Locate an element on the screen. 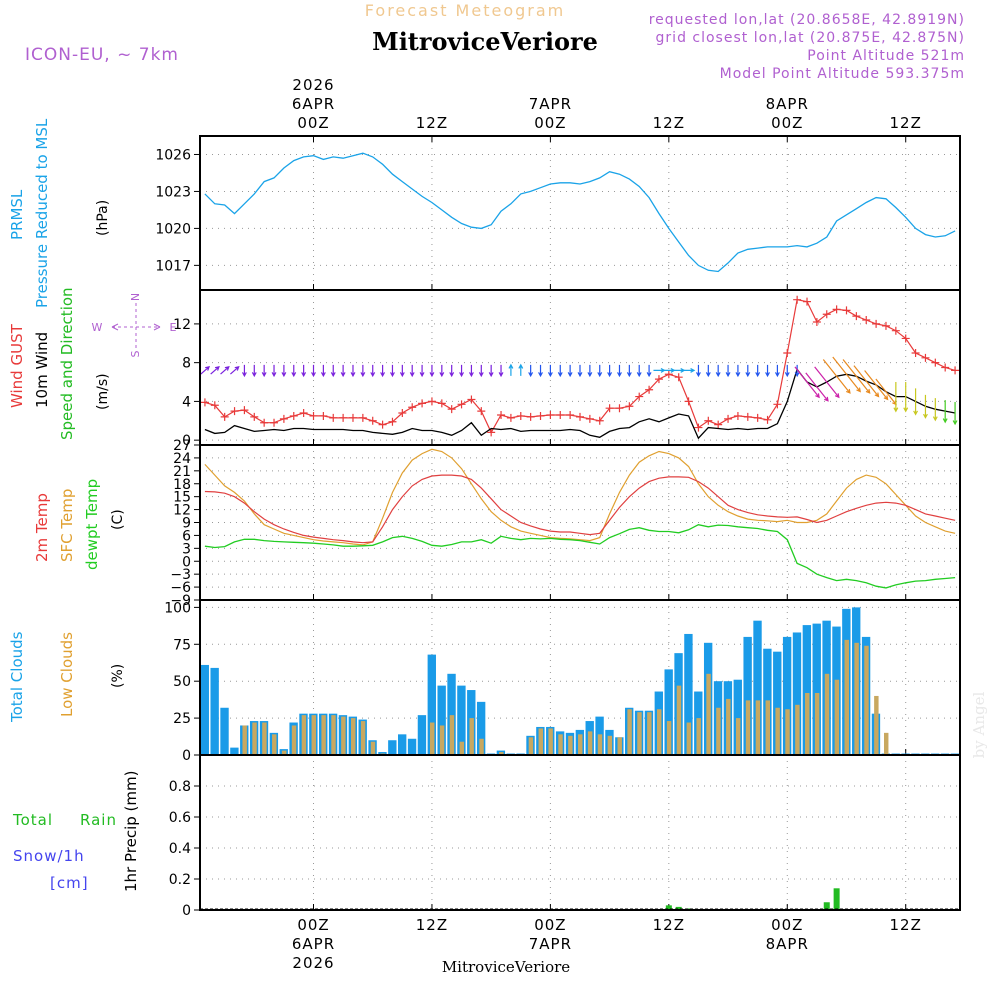  pressure-ytick-label: 1020 is located at coordinates (173, 229).